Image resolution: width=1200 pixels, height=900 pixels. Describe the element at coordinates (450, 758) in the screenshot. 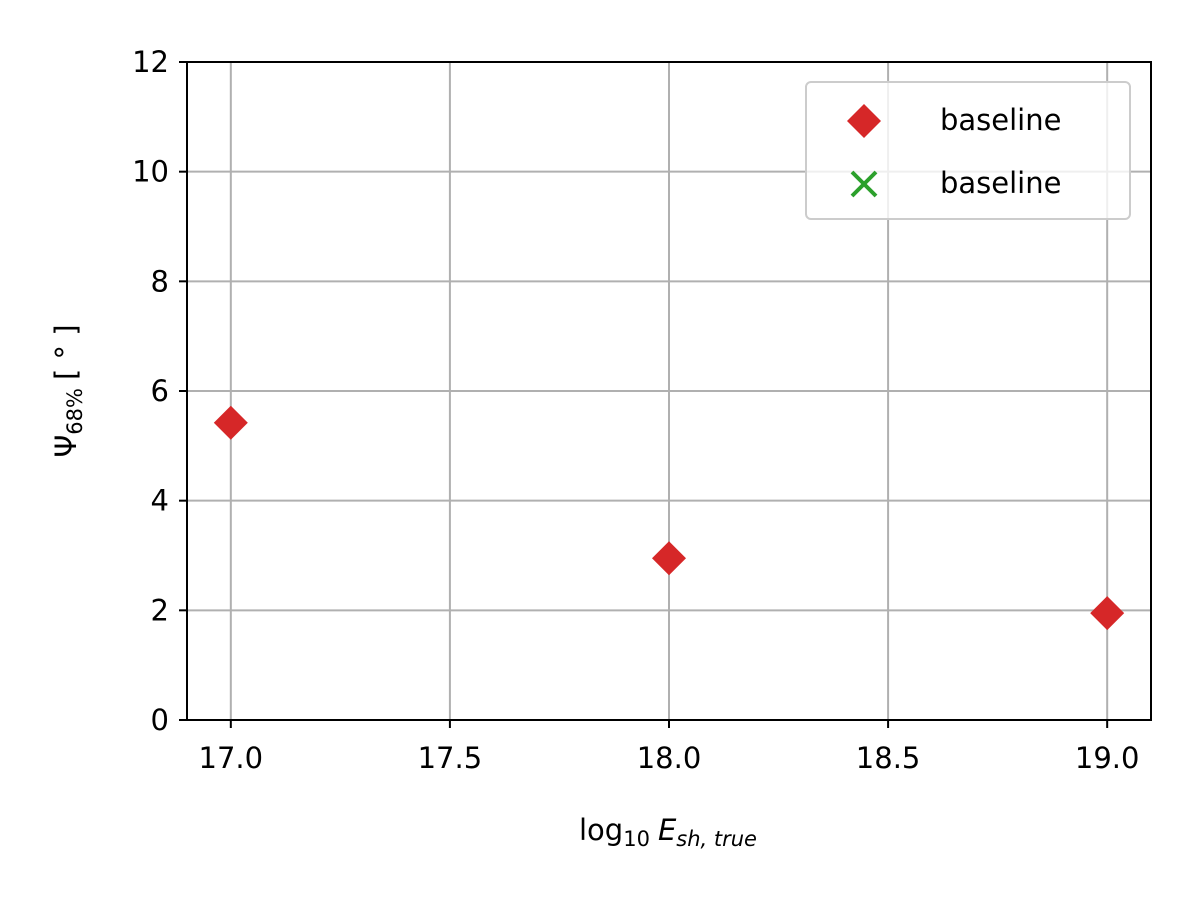

I see `x-tick-label: 17.5` at that location.